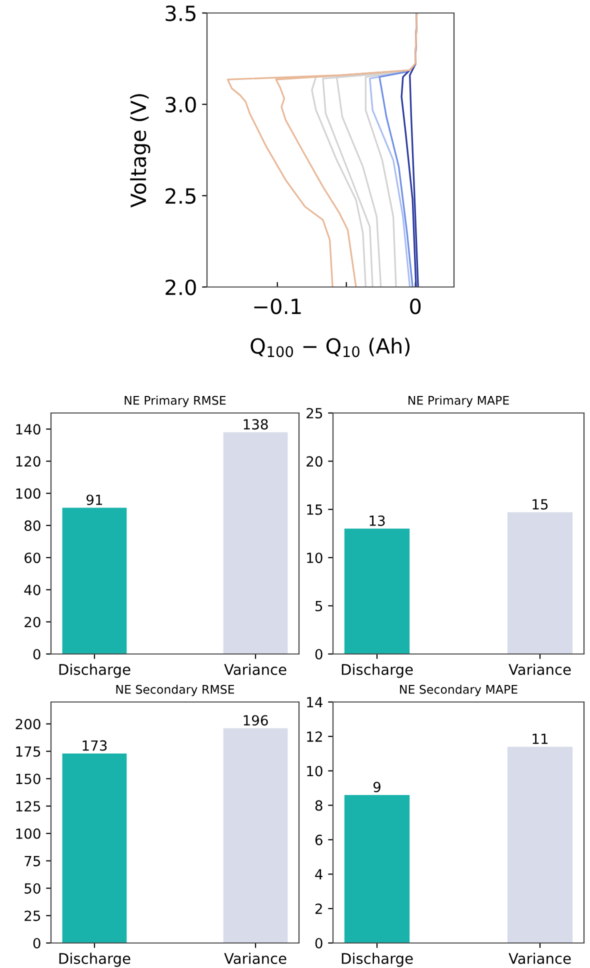 The image size is (590, 968). What do you see at coordinates (32, 861) in the screenshot?
I see `y-tick-label: 75` at bounding box center [32, 861].